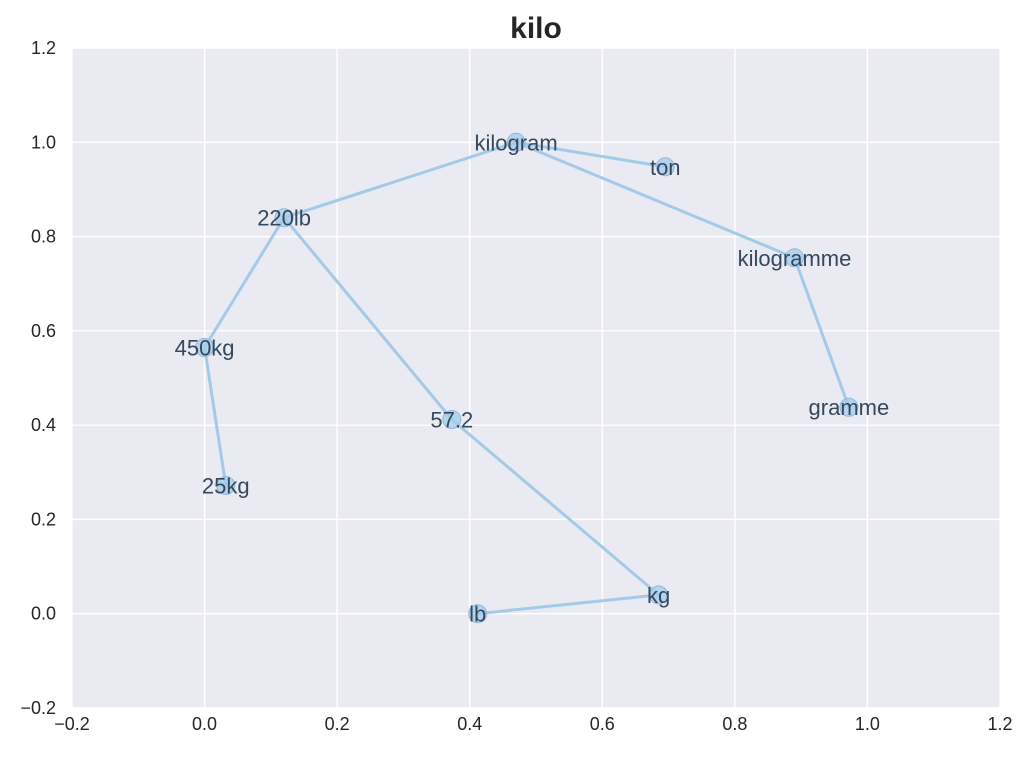 The width and height of the screenshot is (1030, 758). I want to click on x-tick-label: 0.4, so click(469, 724).